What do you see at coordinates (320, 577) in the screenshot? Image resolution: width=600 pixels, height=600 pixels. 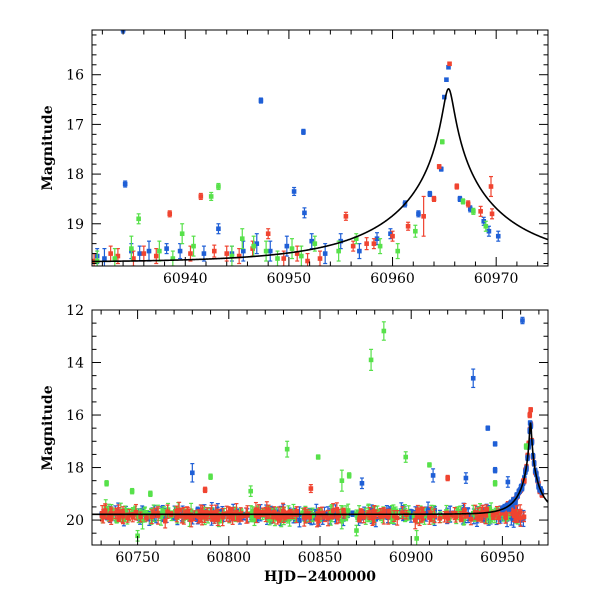 I see `x-axis-label: HJD−2400000` at bounding box center [320, 577].